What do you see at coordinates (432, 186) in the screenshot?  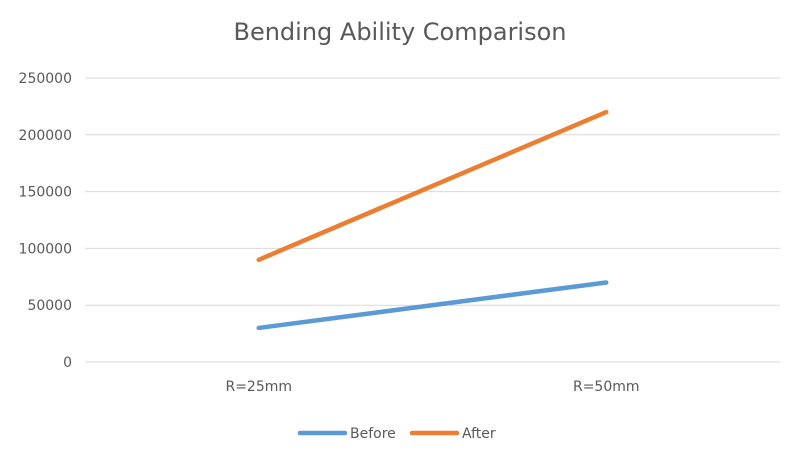 I see `series-line-after` at bounding box center [432, 186].